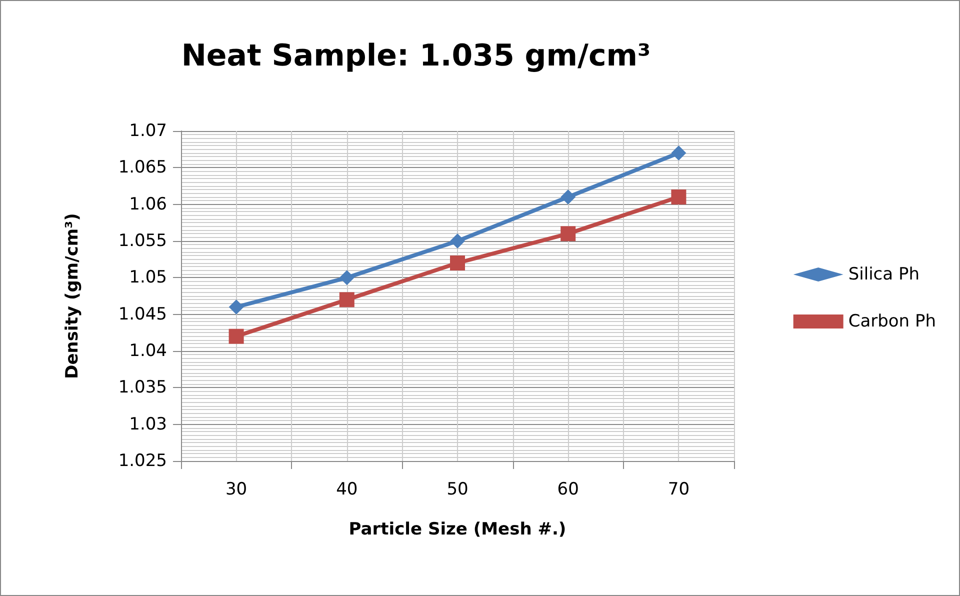  Describe the element at coordinates (457, 490) in the screenshot. I see `x-tick-label: 50` at that location.